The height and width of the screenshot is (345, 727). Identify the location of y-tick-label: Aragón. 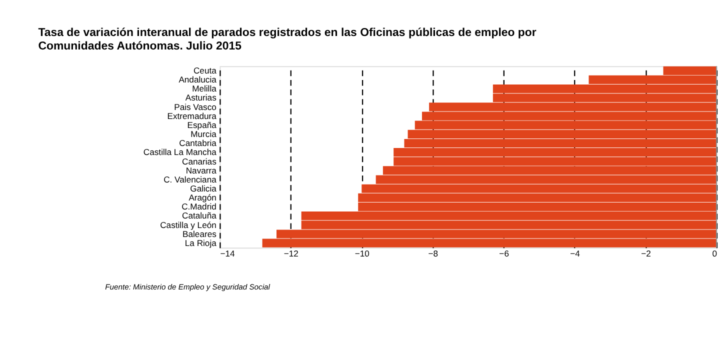
(202, 197).